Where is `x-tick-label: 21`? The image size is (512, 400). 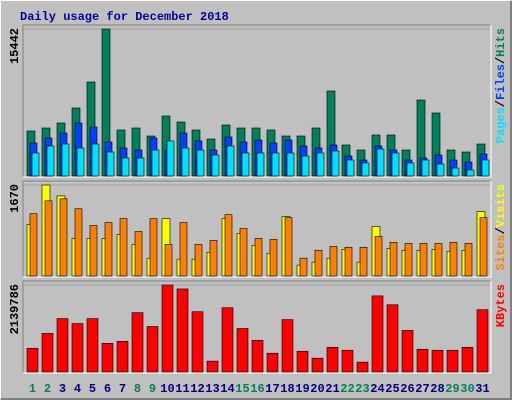
x-tick-label: 21 is located at coordinates (332, 389).